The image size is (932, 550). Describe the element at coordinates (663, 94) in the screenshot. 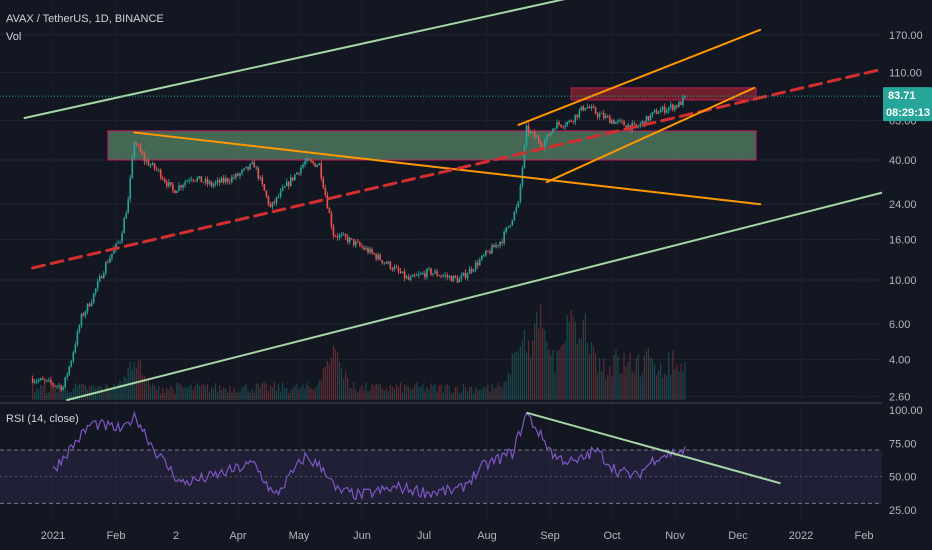

I see `resistance-zone` at that location.